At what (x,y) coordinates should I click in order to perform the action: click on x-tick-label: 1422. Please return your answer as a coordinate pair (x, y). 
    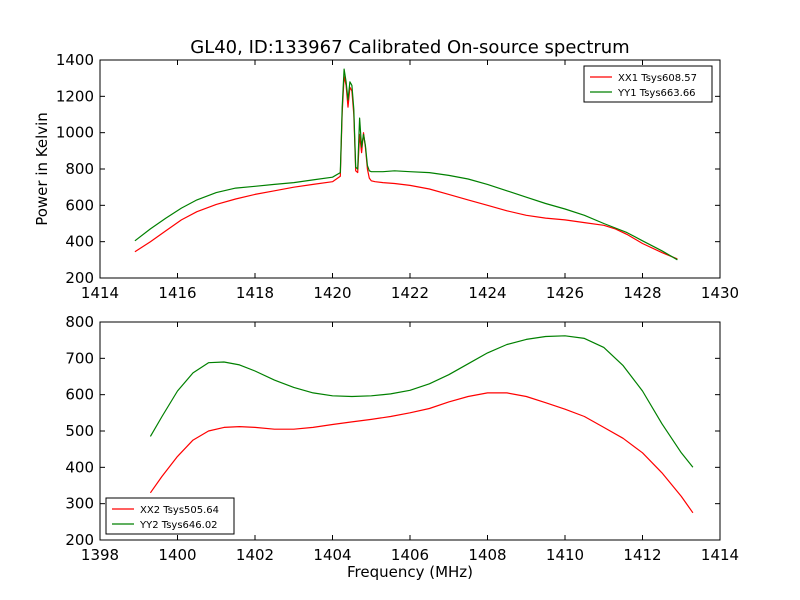
    Looking at the image, I should click on (410, 293).